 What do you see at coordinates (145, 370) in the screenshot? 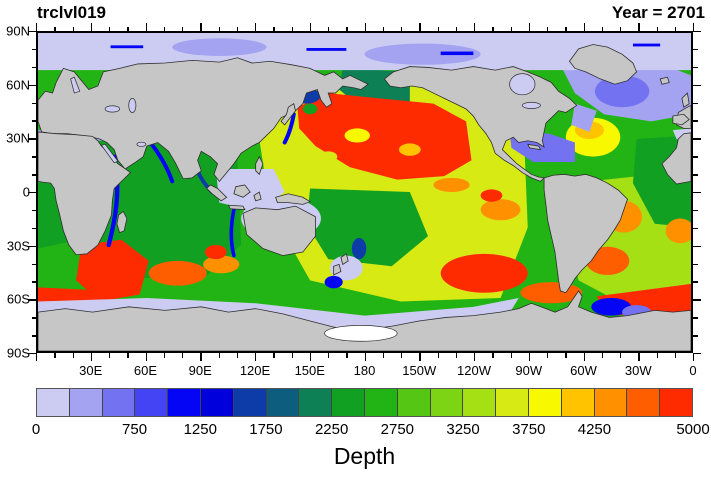
I see `x-tick-label: 60E` at bounding box center [145, 370].